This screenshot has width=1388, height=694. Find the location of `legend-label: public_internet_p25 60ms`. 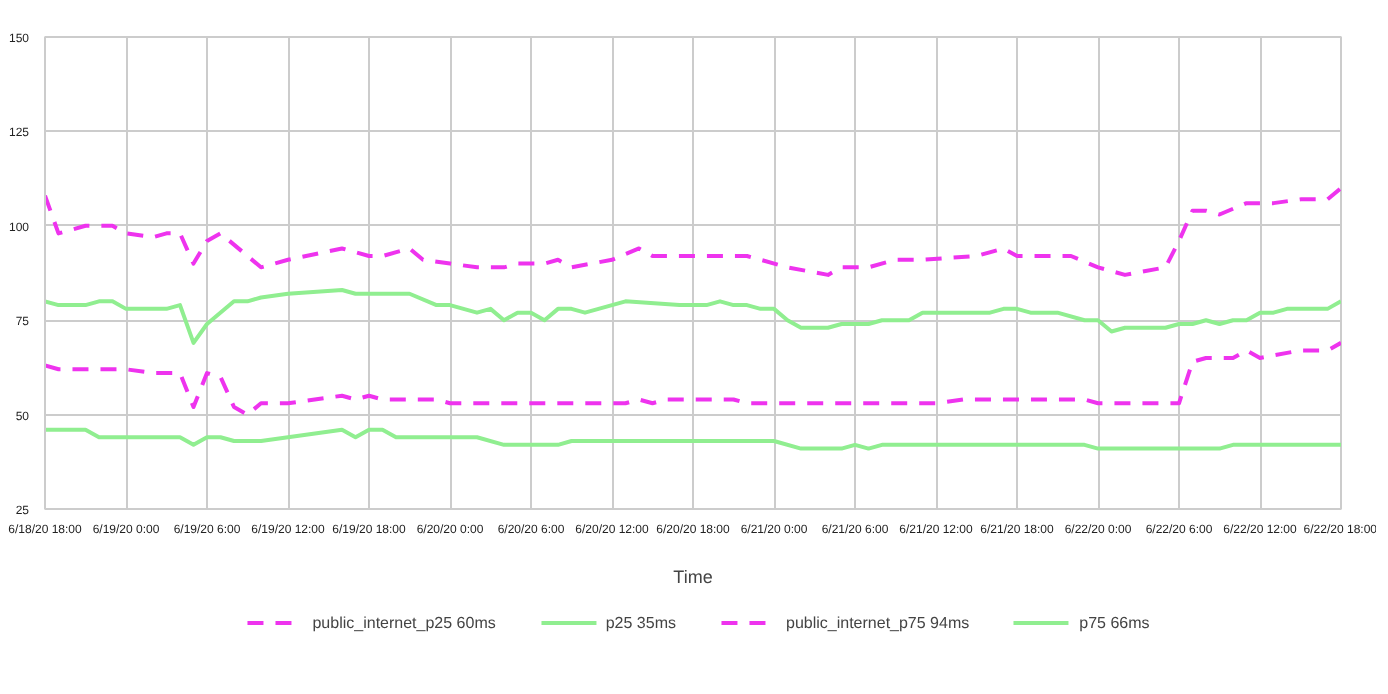

legend-label: public_internet_p25 60ms is located at coordinates (404, 622).